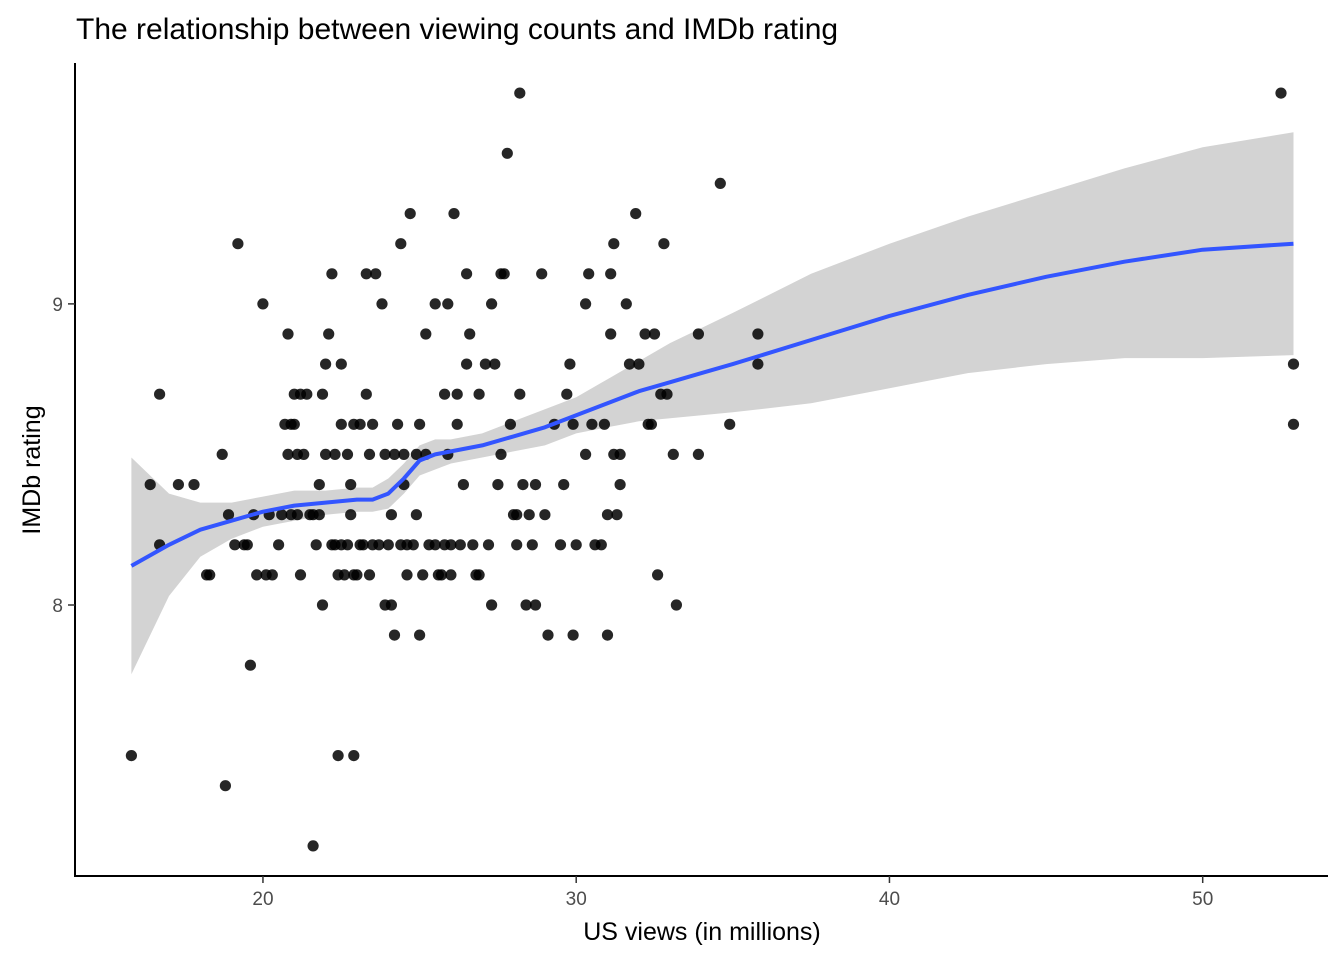 The image size is (1344, 960). What do you see at coordinates (1202, 899) in the screenshot?
I see `x-tick-label: 50` at bounding box center [1202, 899].